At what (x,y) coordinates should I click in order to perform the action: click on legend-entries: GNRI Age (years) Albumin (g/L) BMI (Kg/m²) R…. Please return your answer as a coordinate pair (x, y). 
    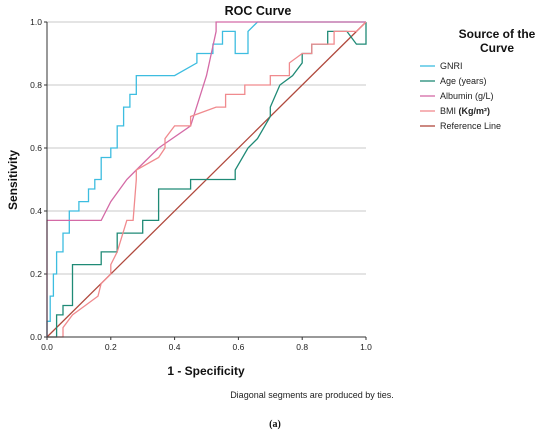
    Looking at the image, I should click on (460, 96).